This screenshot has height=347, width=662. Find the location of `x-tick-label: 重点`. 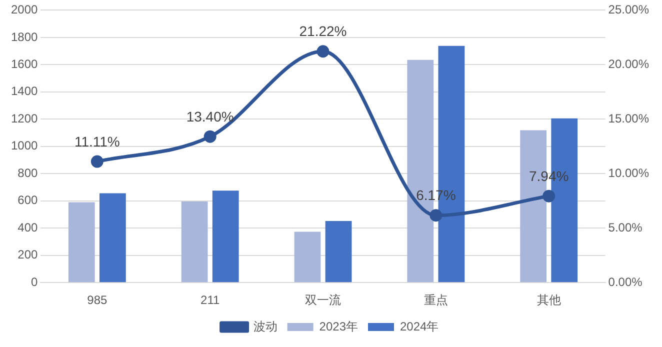

x-tick-label: 重点 is located at coordinates (436, 300).